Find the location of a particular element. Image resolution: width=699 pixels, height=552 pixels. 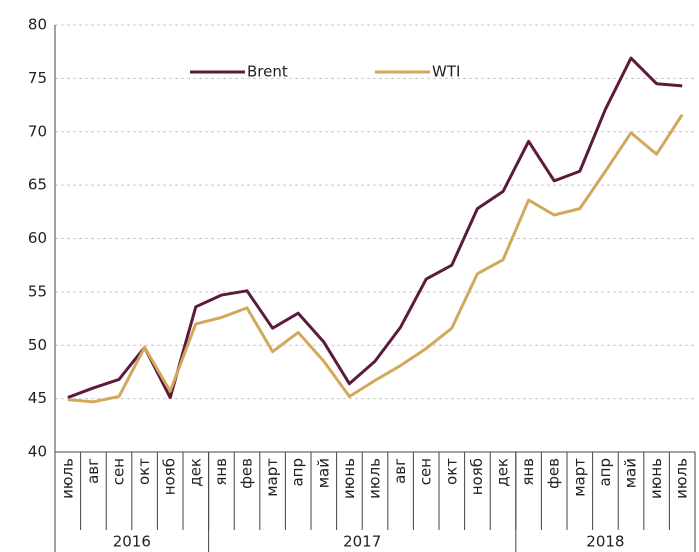

y-tick-label: 40 is located at coordinates (37, 452).